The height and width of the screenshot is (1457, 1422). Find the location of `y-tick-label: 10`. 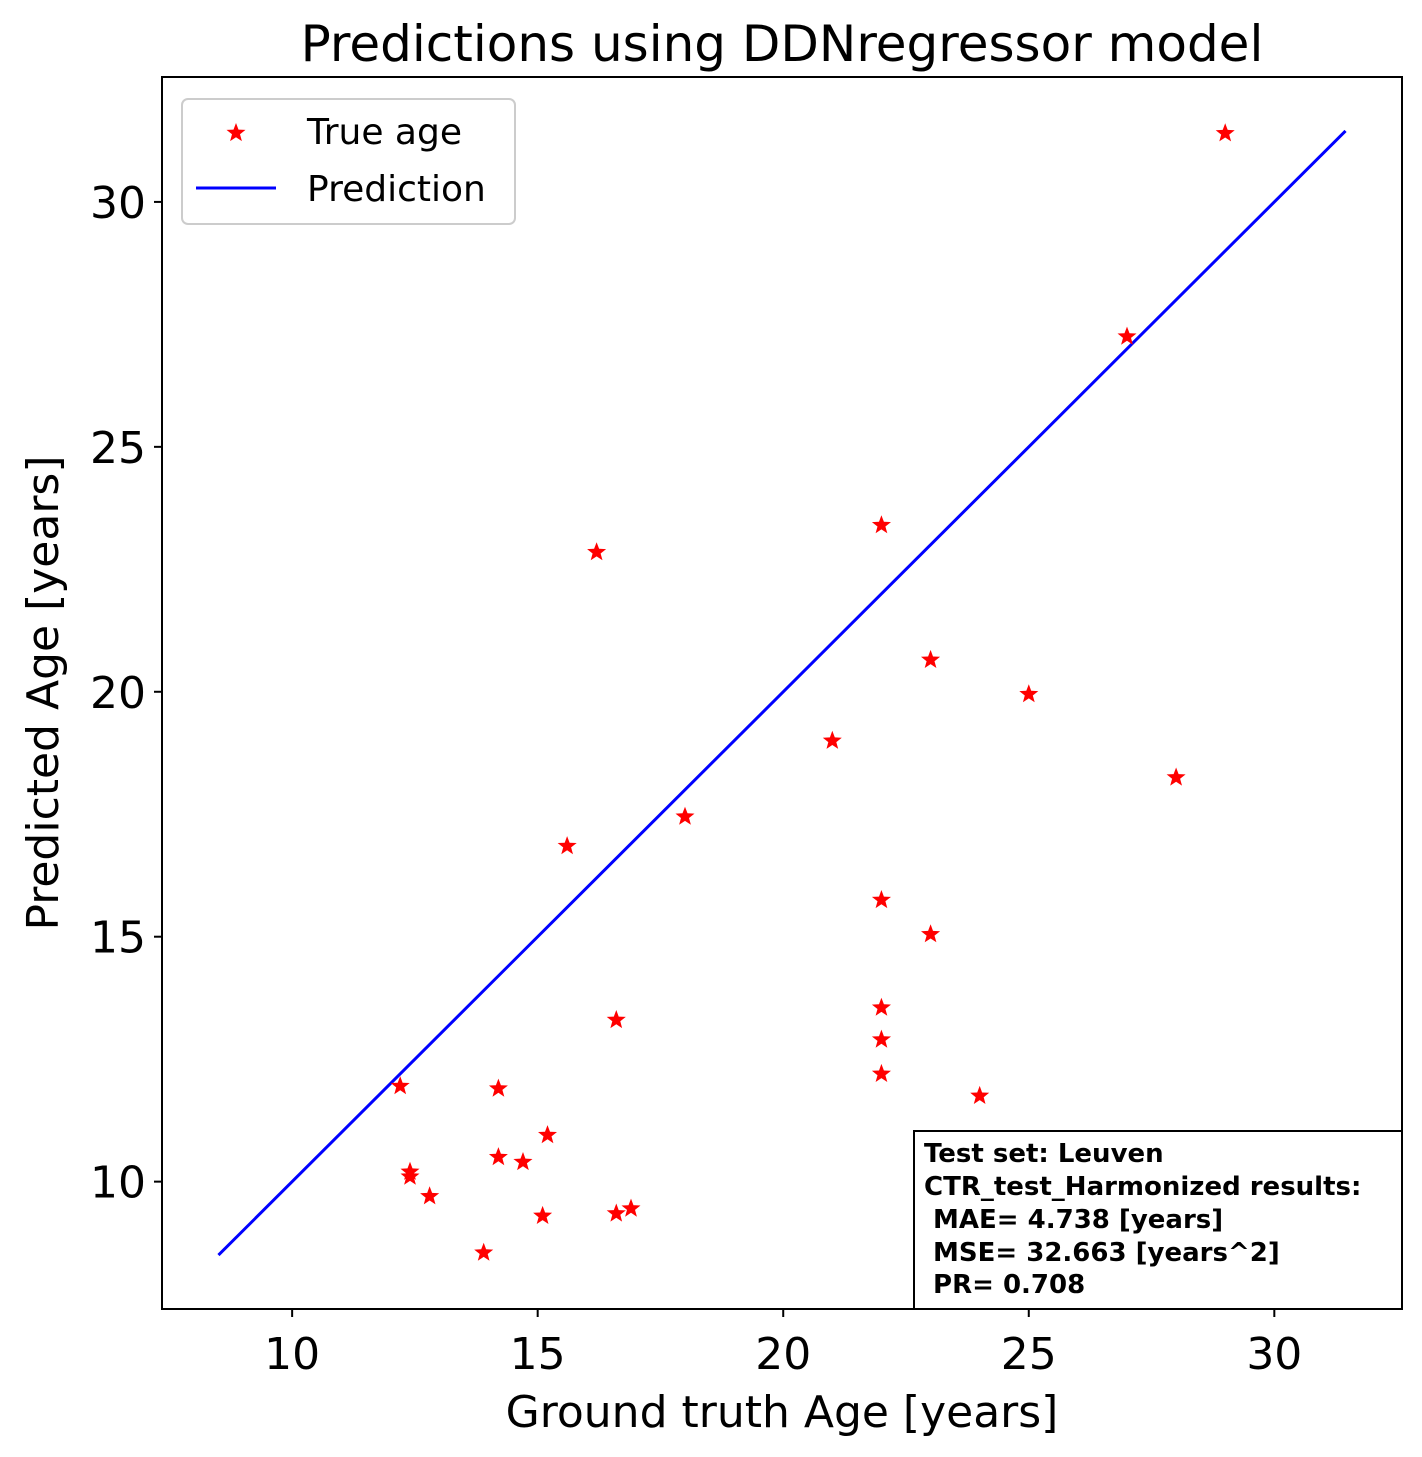

y-tick-label: 10 is located at coordinates (118, 1183).